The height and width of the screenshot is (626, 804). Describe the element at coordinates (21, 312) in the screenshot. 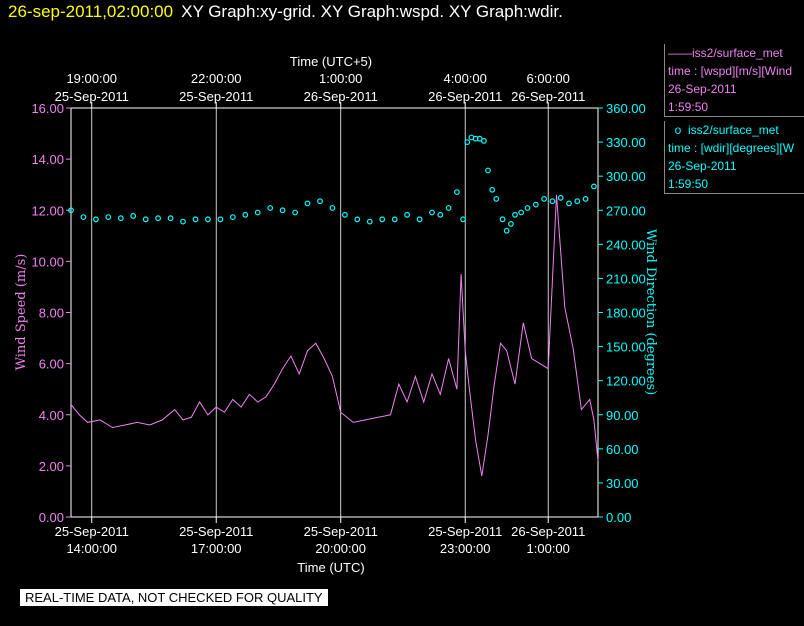

I see `y-axis-left-label: Wind Speed (m/s)` at that location.